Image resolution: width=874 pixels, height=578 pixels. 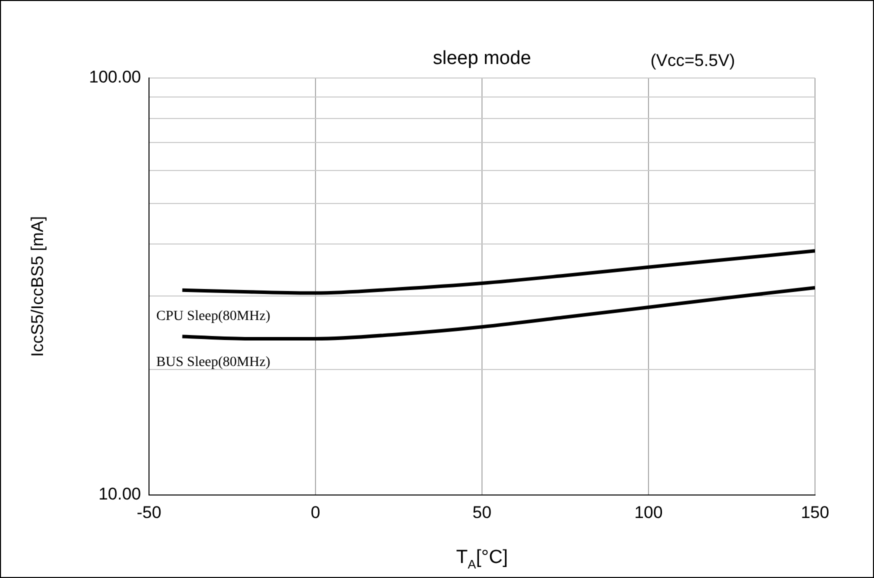 I want to click on x-tick-label: 50, so click(x=482, y=512).